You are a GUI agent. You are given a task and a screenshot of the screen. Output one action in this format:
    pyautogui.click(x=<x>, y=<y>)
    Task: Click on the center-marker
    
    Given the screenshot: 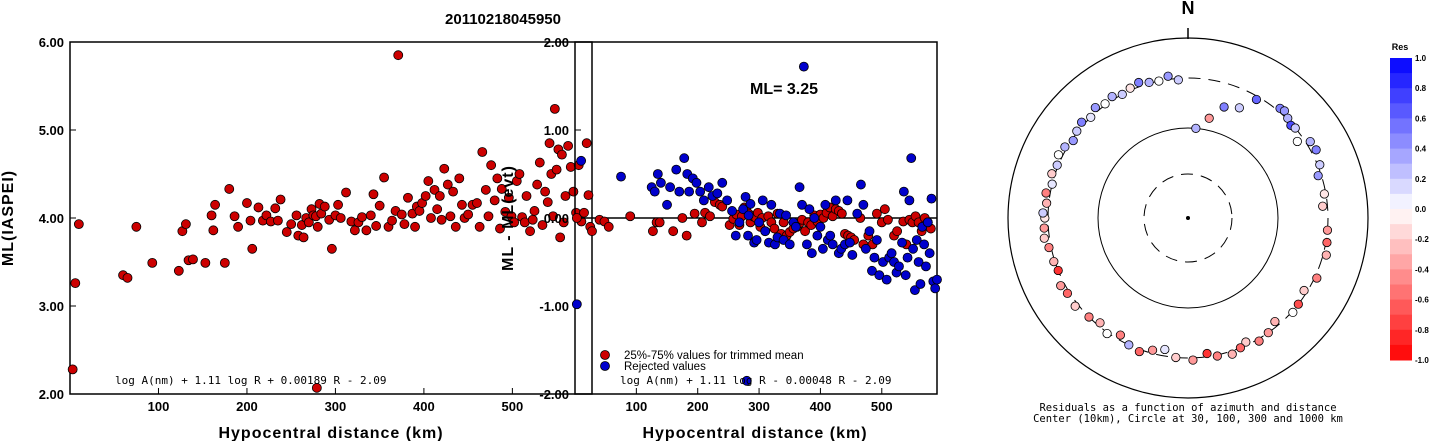 What is the action you would take?
    pyautogui.click(x=1188, y=218)
    